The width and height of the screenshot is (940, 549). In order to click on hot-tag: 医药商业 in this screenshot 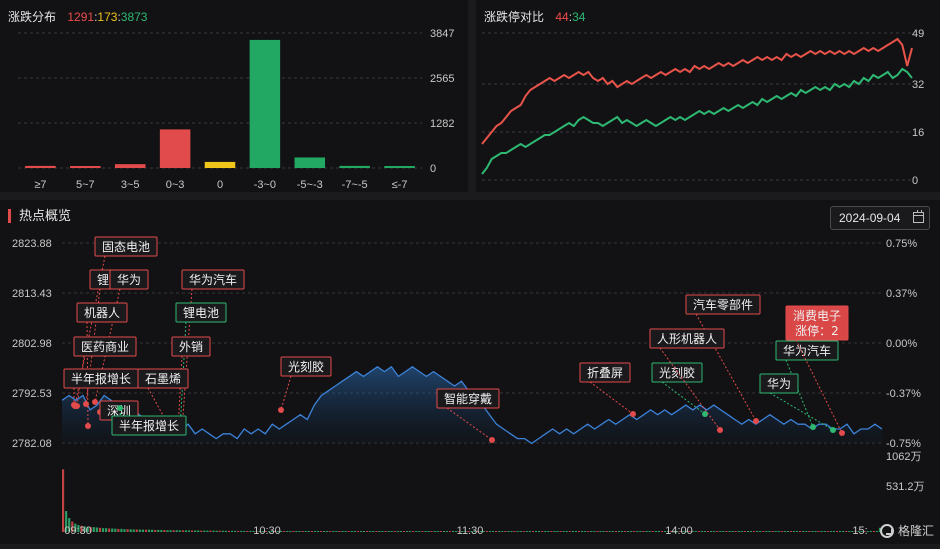, I will do `click(105, 372)`.